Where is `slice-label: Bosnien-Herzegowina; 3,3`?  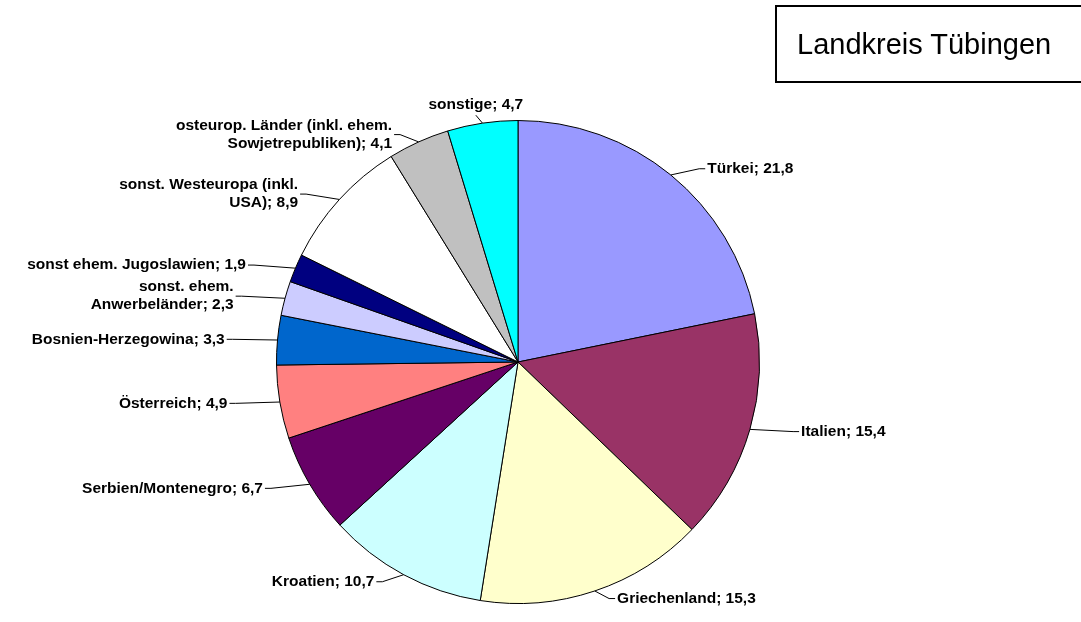
slice-label: Bosnien-Herzegowina; 3,3 is located at coordinates (128, 338).